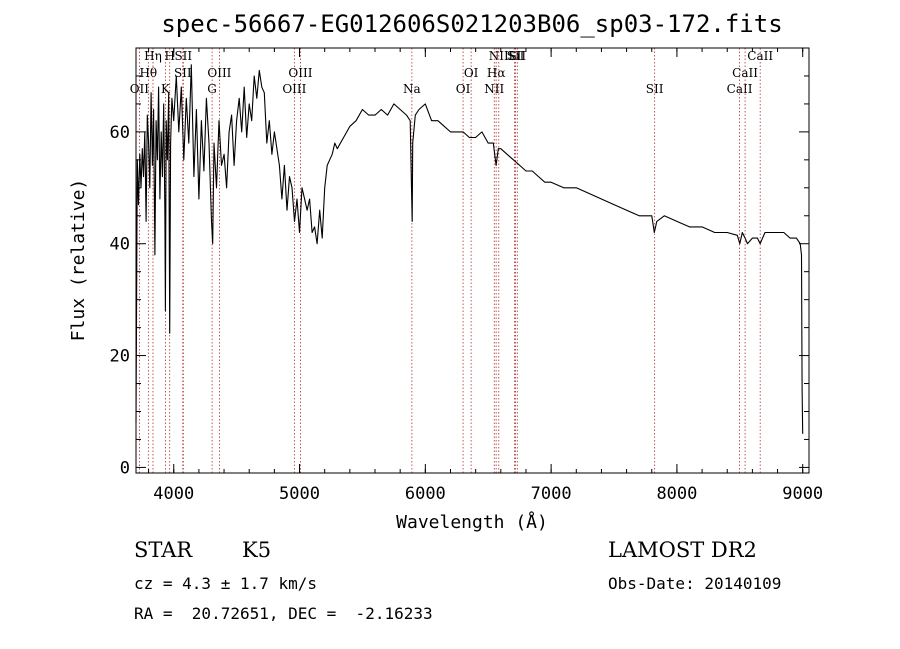  Describe the element at coordinates (551, 494) in the screenshot. I see `x-tick-label: 7000` at that location.